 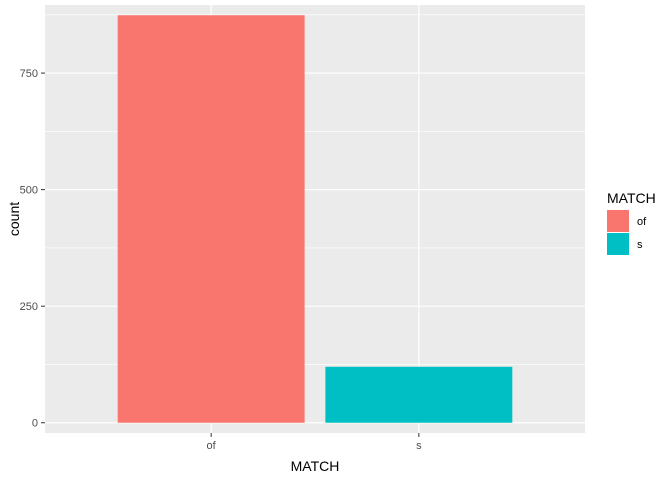 What do you see at coordinates (35, 424) in the screenshot?
I see `y-tick-label: 0` at bounding box center [35, 424].